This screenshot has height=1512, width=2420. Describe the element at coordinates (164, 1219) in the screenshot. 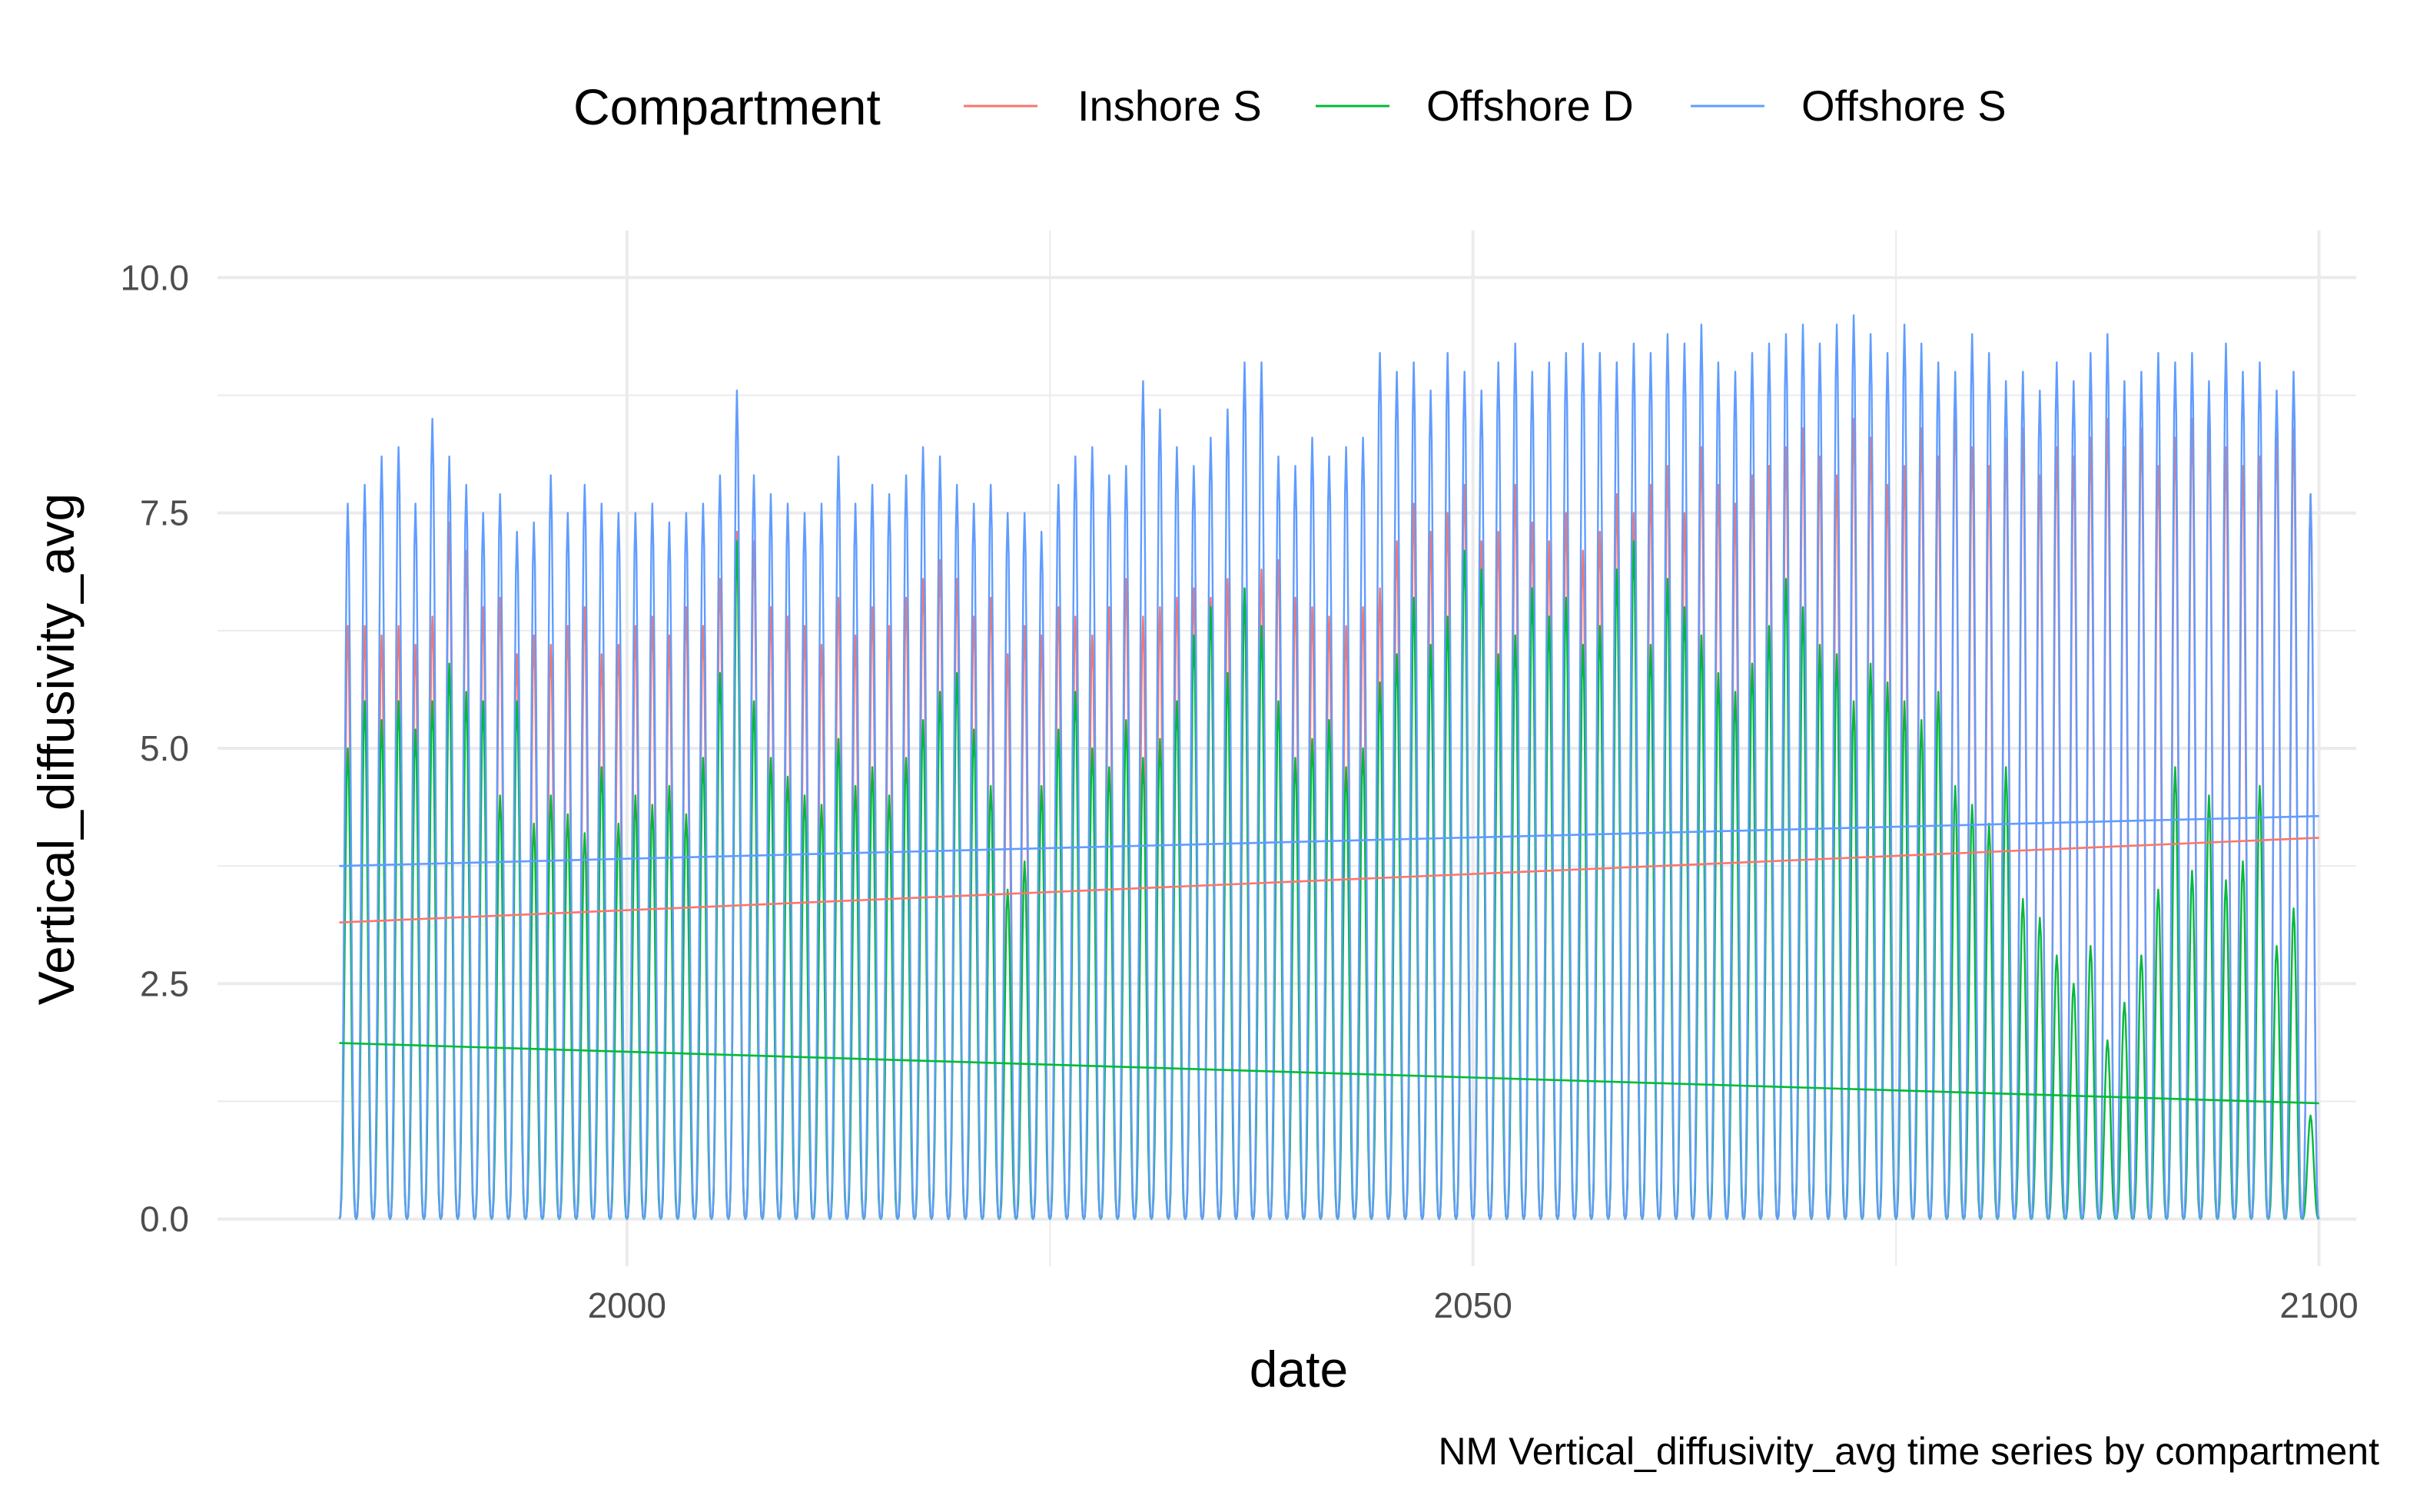

I see `y-tick-label: 0.0` at that location.